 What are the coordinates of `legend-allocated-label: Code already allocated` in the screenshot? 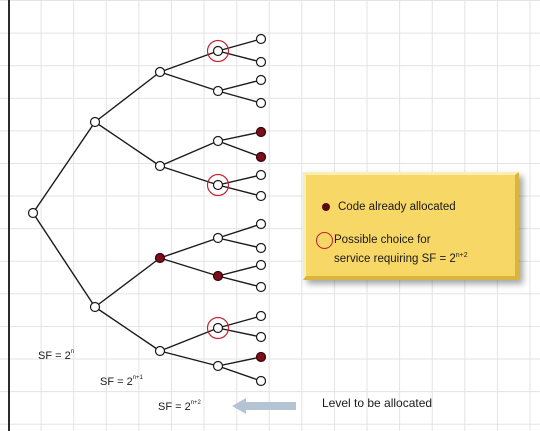 It's located at (397, 207).